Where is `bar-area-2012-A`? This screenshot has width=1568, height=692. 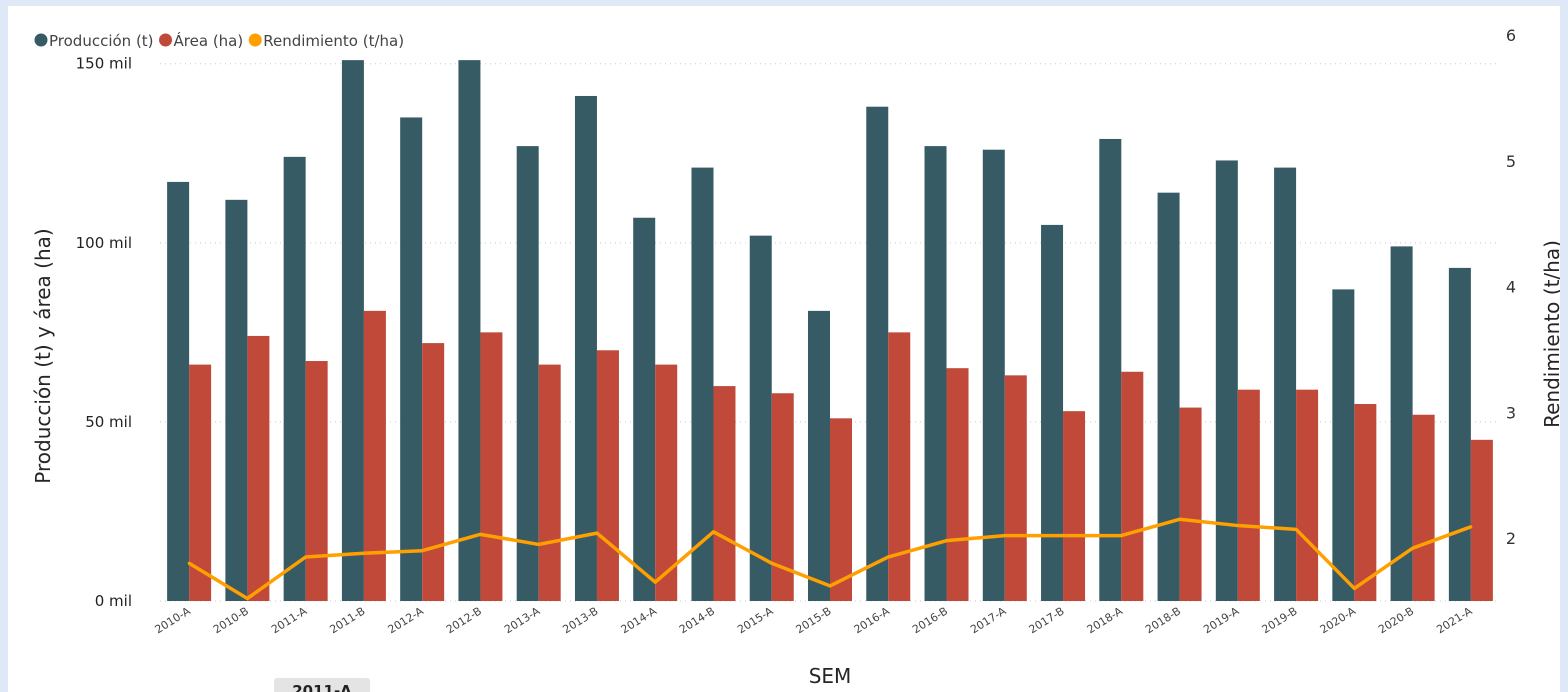 bar-area-2012-A is located at coordinates (433, 472).